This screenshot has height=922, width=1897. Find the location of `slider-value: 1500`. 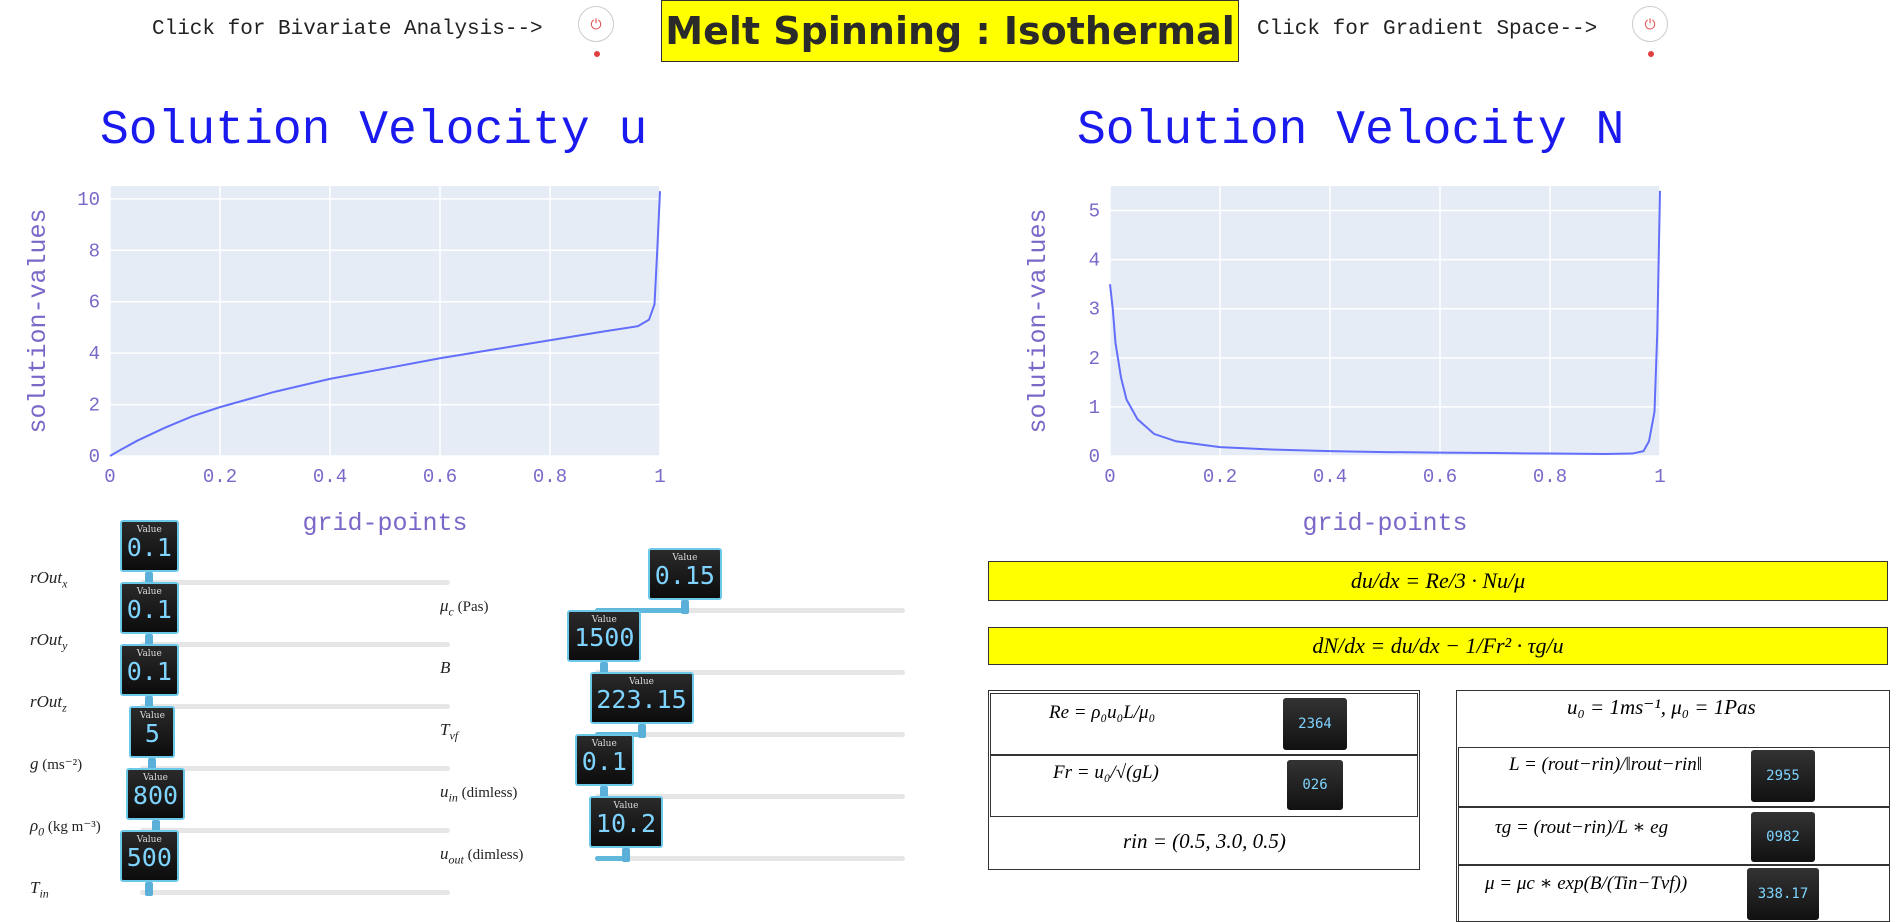

slider-value: 1500 is located at coordinates (604, 637).